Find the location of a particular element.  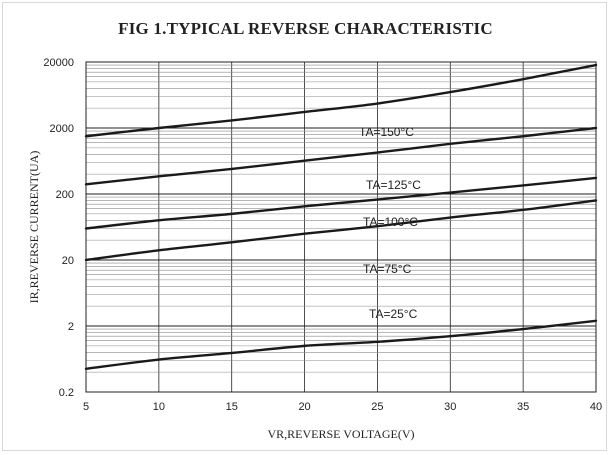

series-labels: TA=150°C TA=125°C TA=100°C TA=75°C TA=25°C is located at coordinates (390, 223).